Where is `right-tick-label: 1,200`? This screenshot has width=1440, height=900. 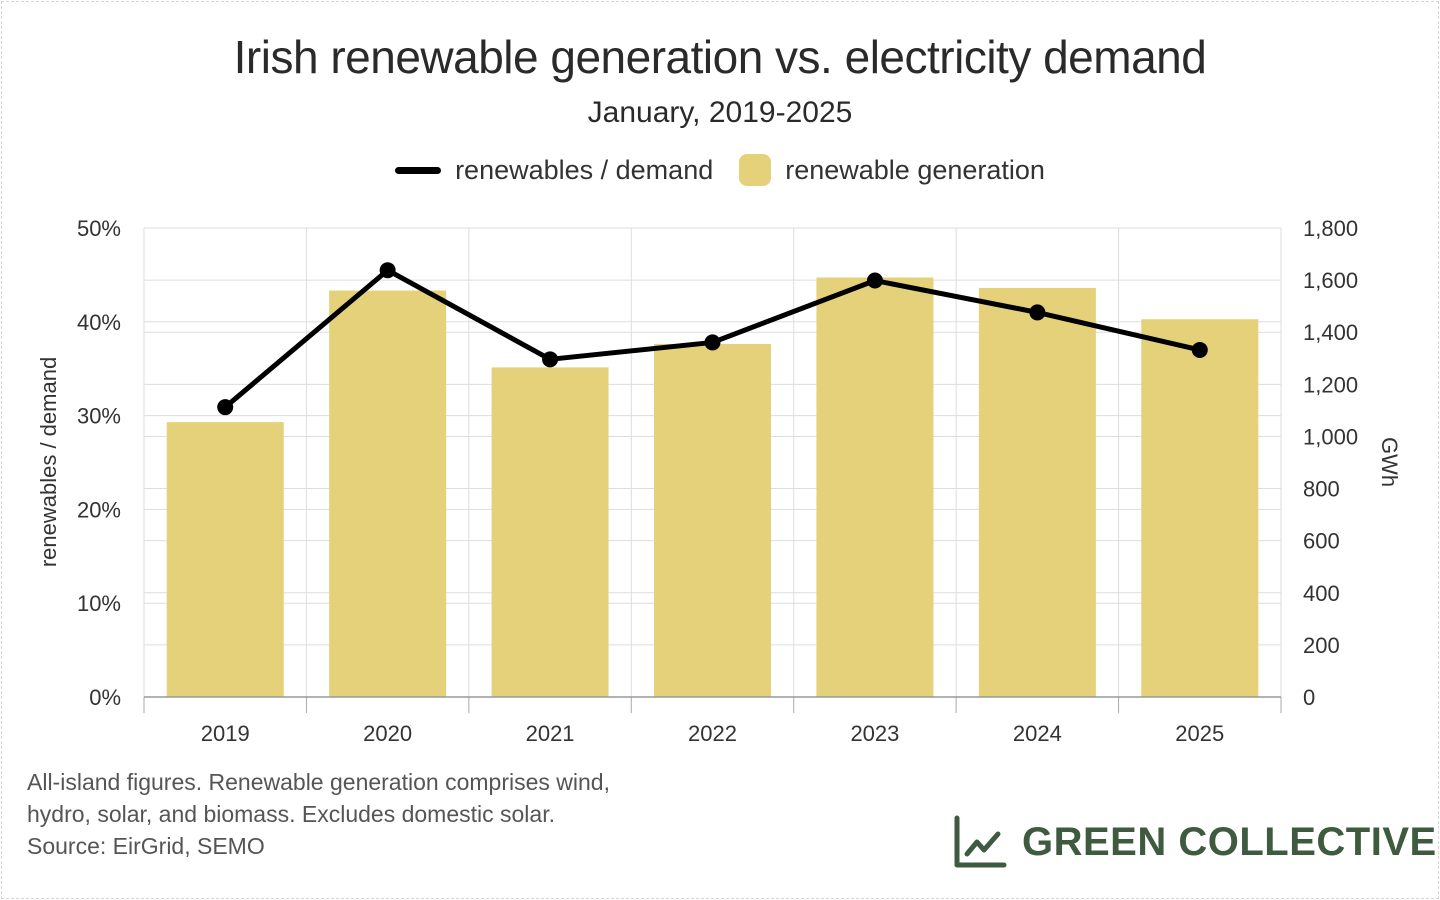 right-tick-label: 1,200 is located at coordinates (1330, 384).